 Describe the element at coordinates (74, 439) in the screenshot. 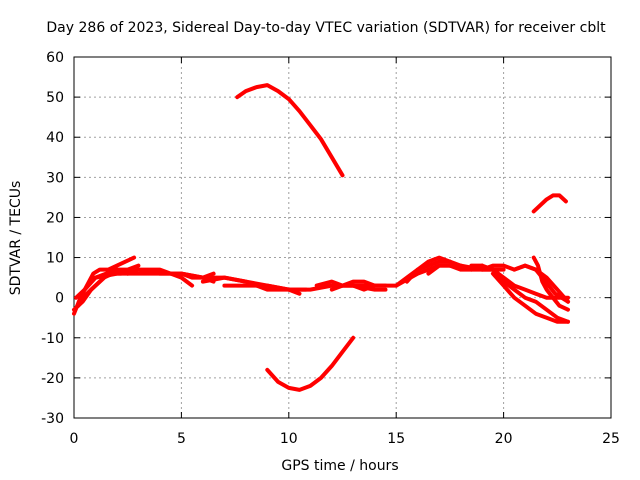

I see `x-tick-label: 0` at that location.